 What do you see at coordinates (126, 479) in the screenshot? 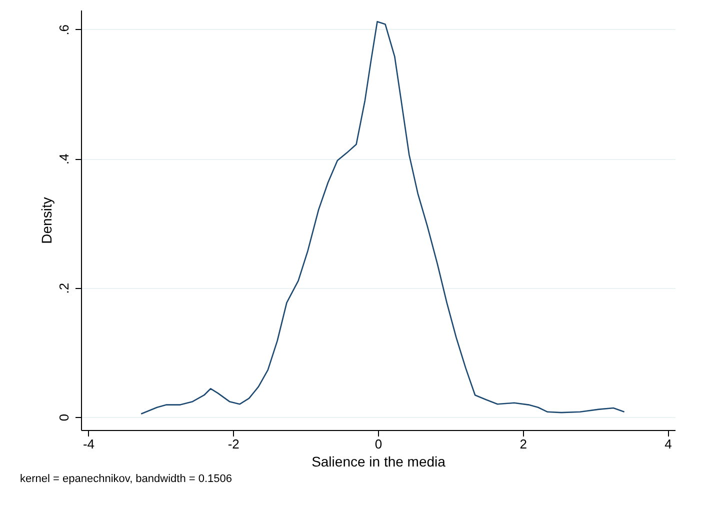
I see `text: kernel = epanechnikov, bandwidth = 0.1506` at bounding box center [126, 479].